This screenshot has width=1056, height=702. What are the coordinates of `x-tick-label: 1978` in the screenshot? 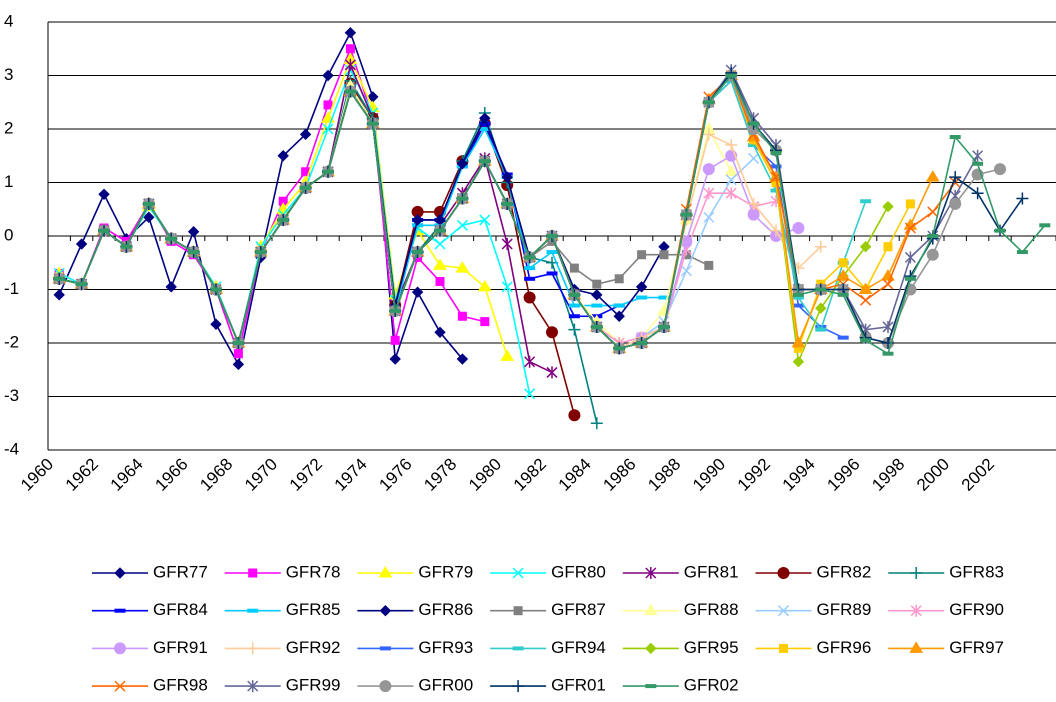 It's located at (440, 475).